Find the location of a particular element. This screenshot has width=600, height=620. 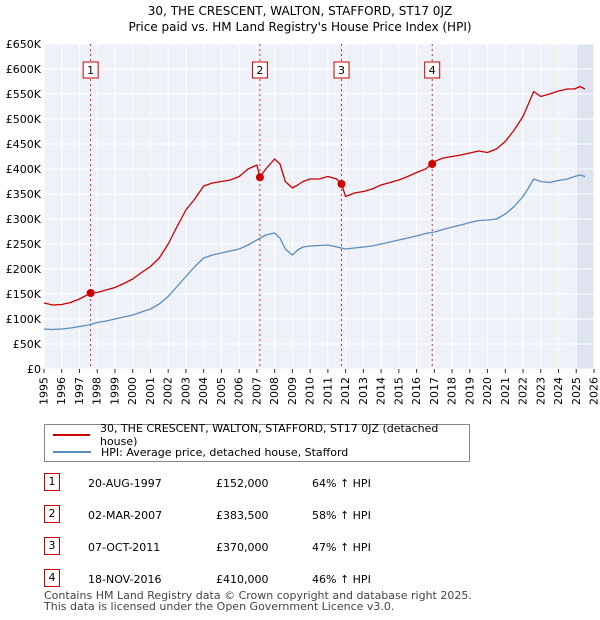

x-tick-label: 2024 is located at coordinates (558, 391).